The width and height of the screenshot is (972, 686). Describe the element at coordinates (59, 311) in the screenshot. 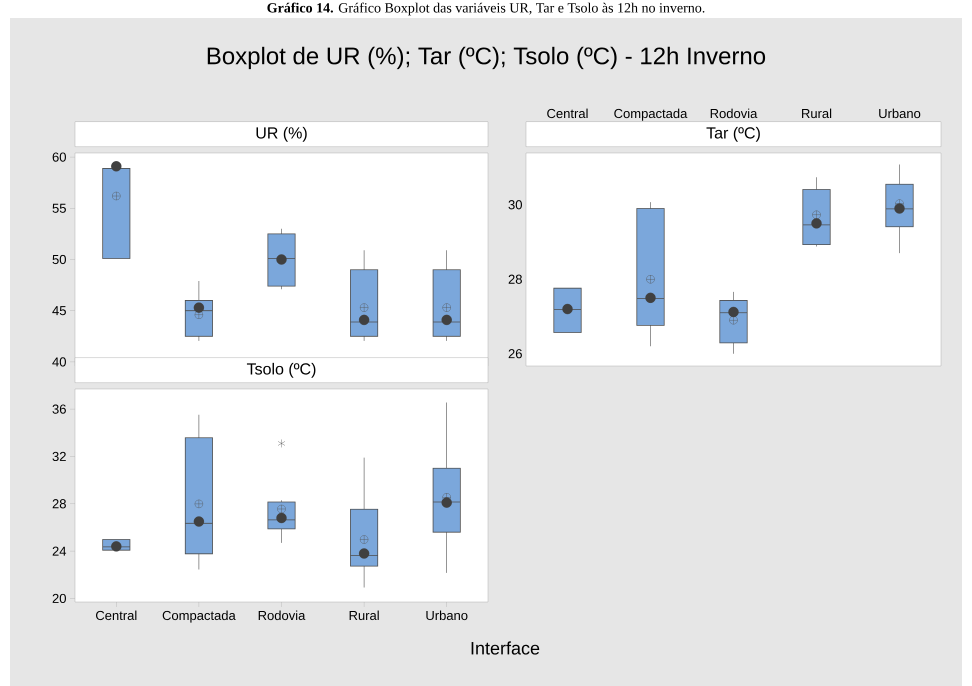

I see `y-tick-label: 45` at that location.